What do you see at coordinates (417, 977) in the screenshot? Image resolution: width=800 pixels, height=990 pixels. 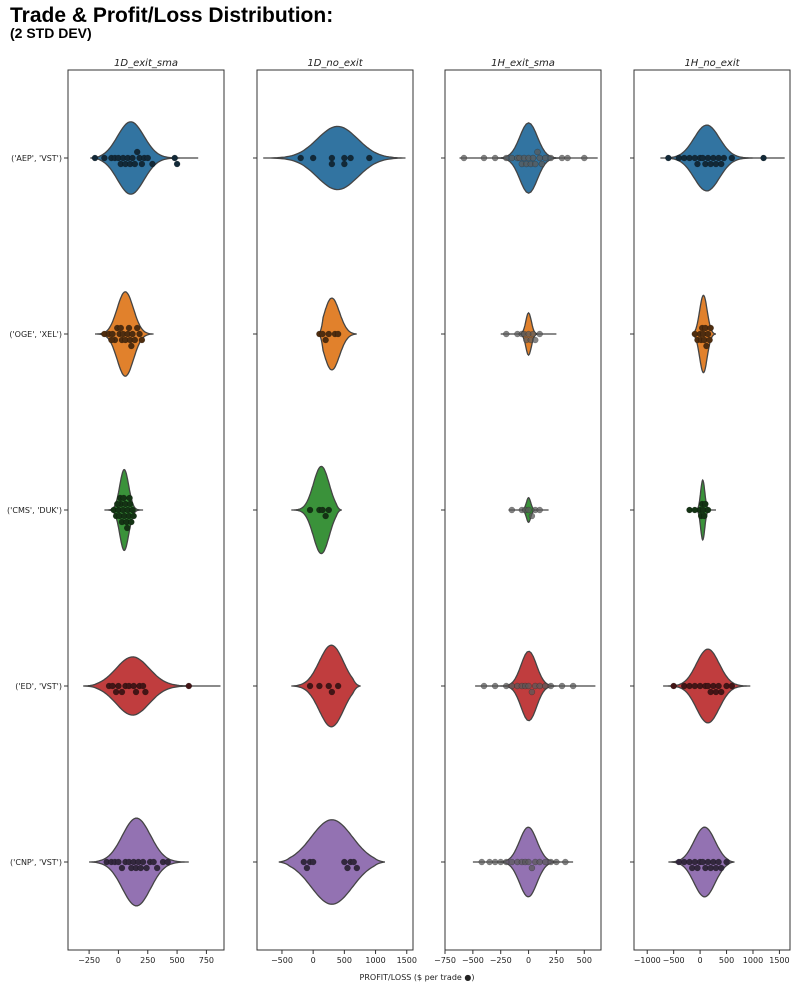 I see `x-axis-label: PROFIT/LOSS ($ per trade ●)` at bounding box center [417, 977].